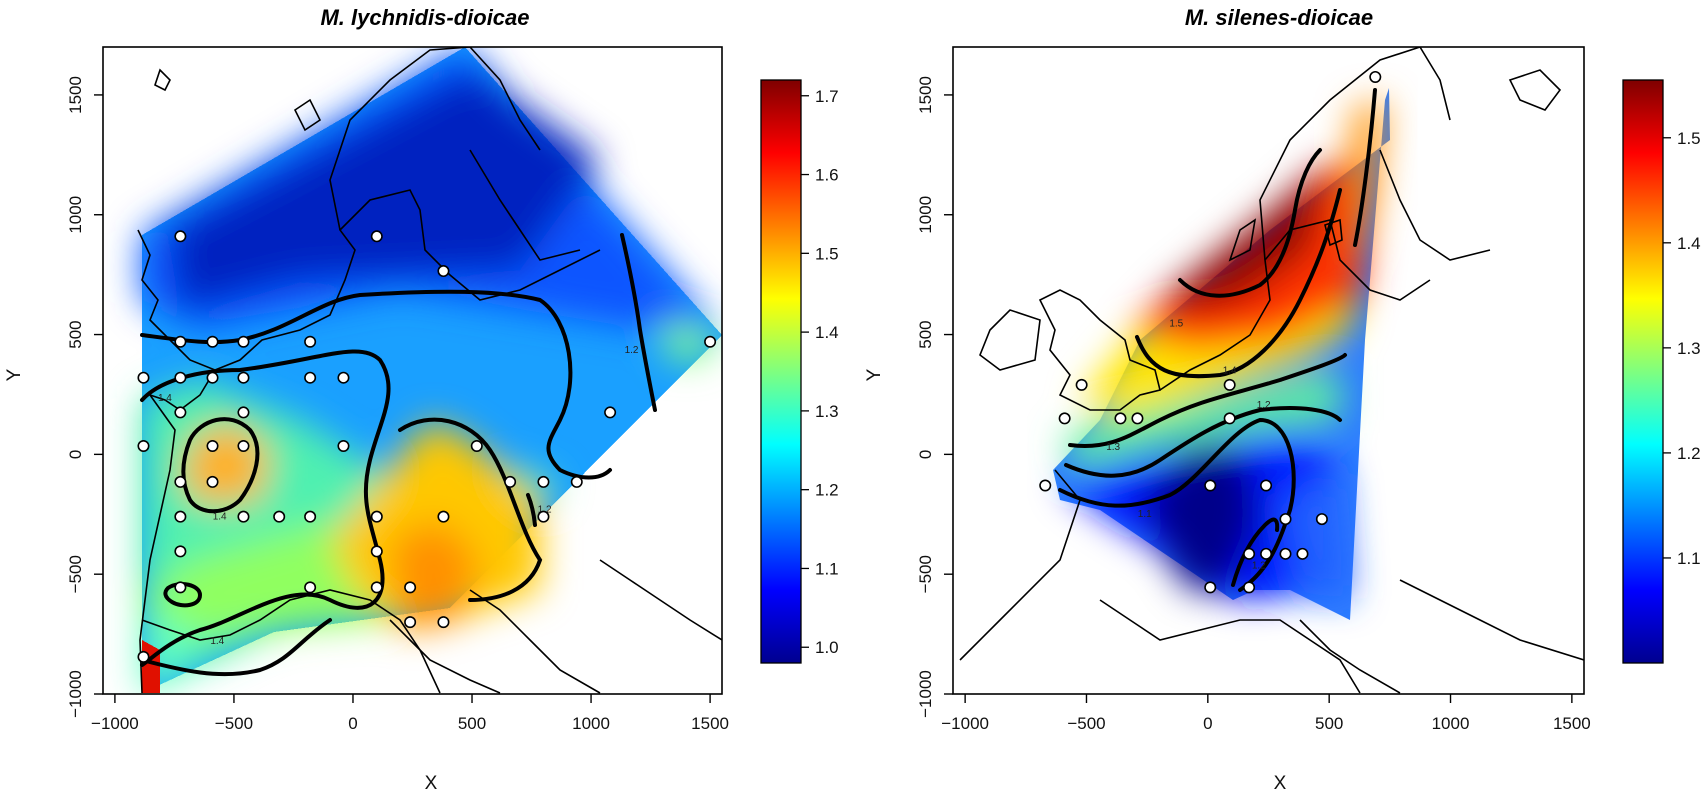 The height and width of the screenshot is (800, 1708). What do you see at coordinates (660, 600) in the screenshot?
I see `coastline-balkans` at bounding box center [660, 600].